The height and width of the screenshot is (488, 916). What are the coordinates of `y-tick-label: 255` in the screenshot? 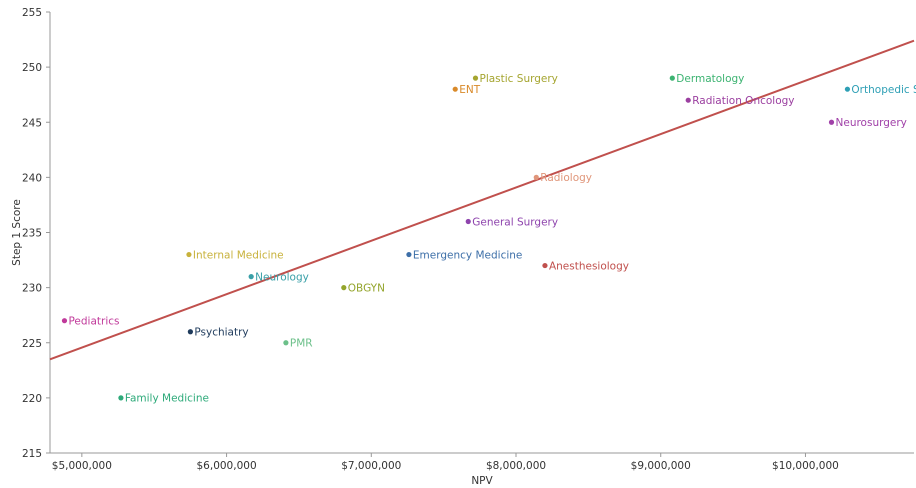 It's located at (32, 13).